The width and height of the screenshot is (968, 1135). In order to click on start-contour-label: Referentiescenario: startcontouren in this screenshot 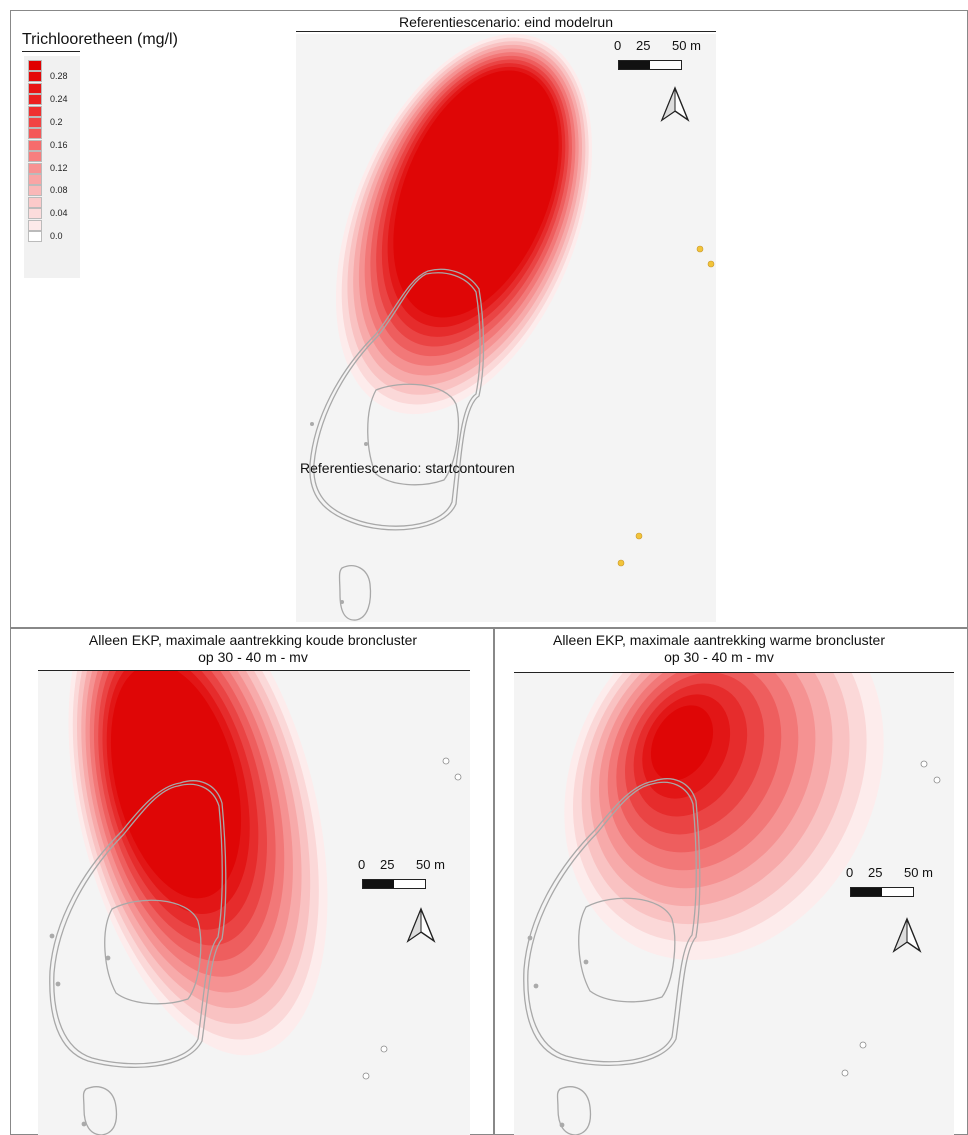, I will do `click(407, 468)`.